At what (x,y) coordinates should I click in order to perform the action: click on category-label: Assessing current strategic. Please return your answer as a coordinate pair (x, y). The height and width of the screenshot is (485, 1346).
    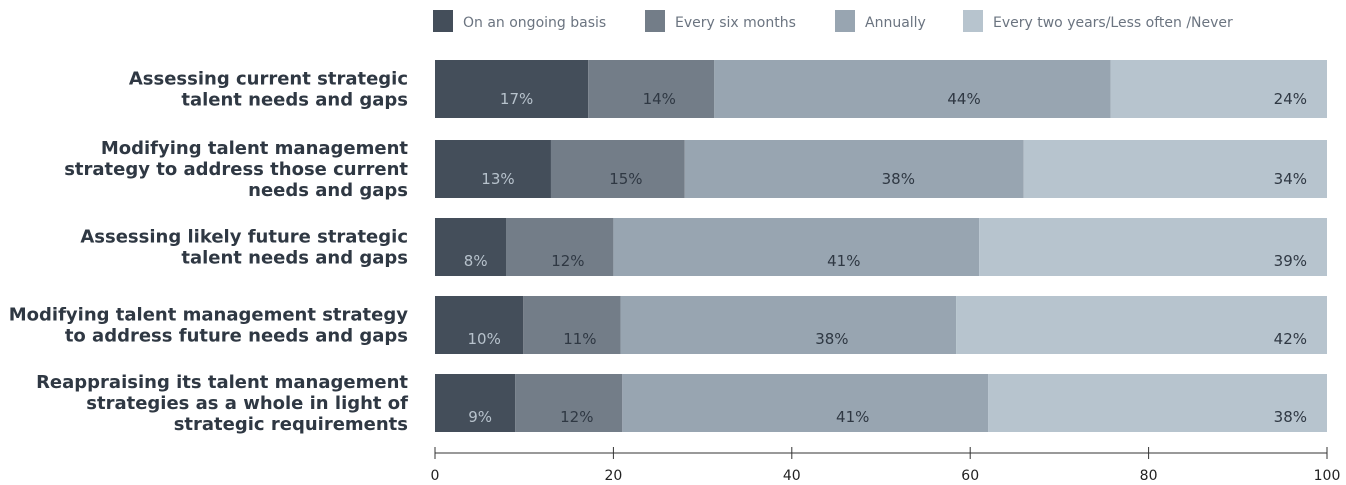
    Looking at the image, I should click on (268, 79).